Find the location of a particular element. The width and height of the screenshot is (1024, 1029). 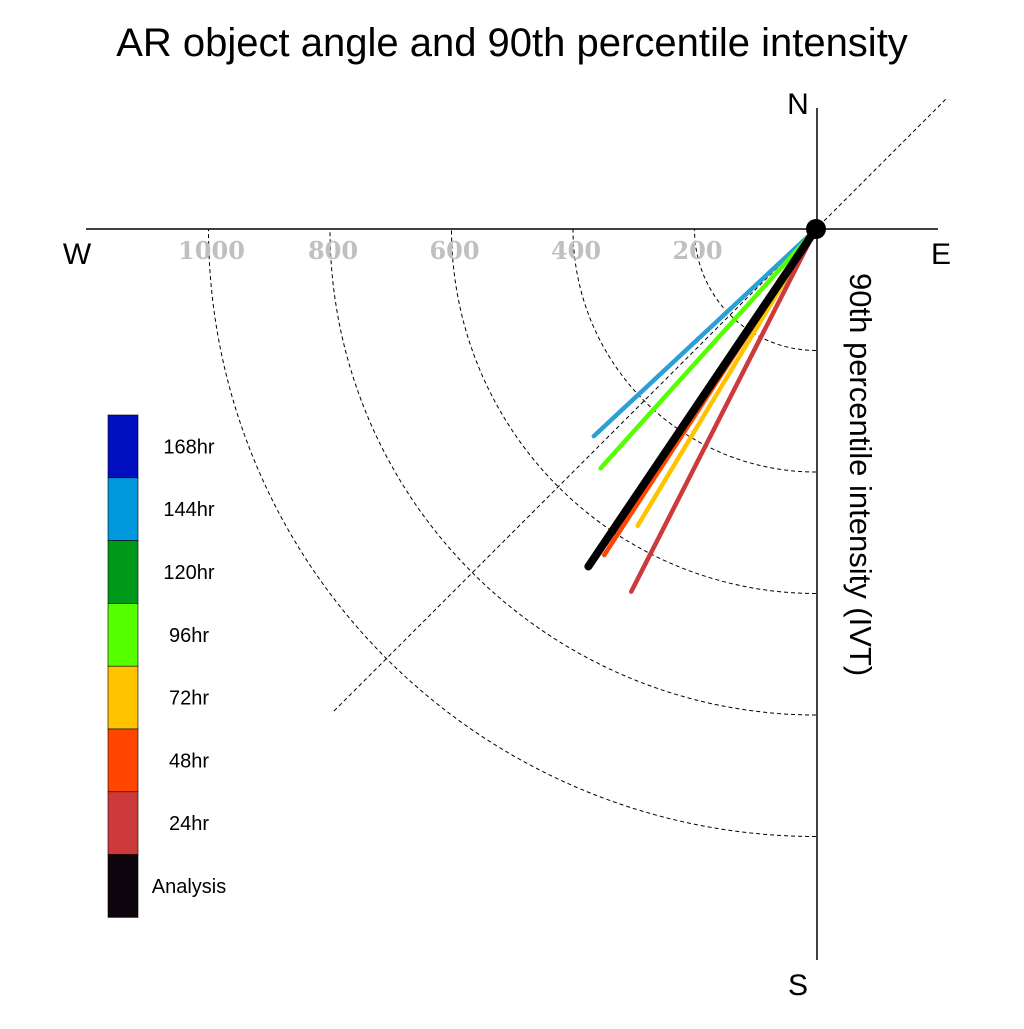

legend-label-3: 96hr is located at coordinates (189, 636).